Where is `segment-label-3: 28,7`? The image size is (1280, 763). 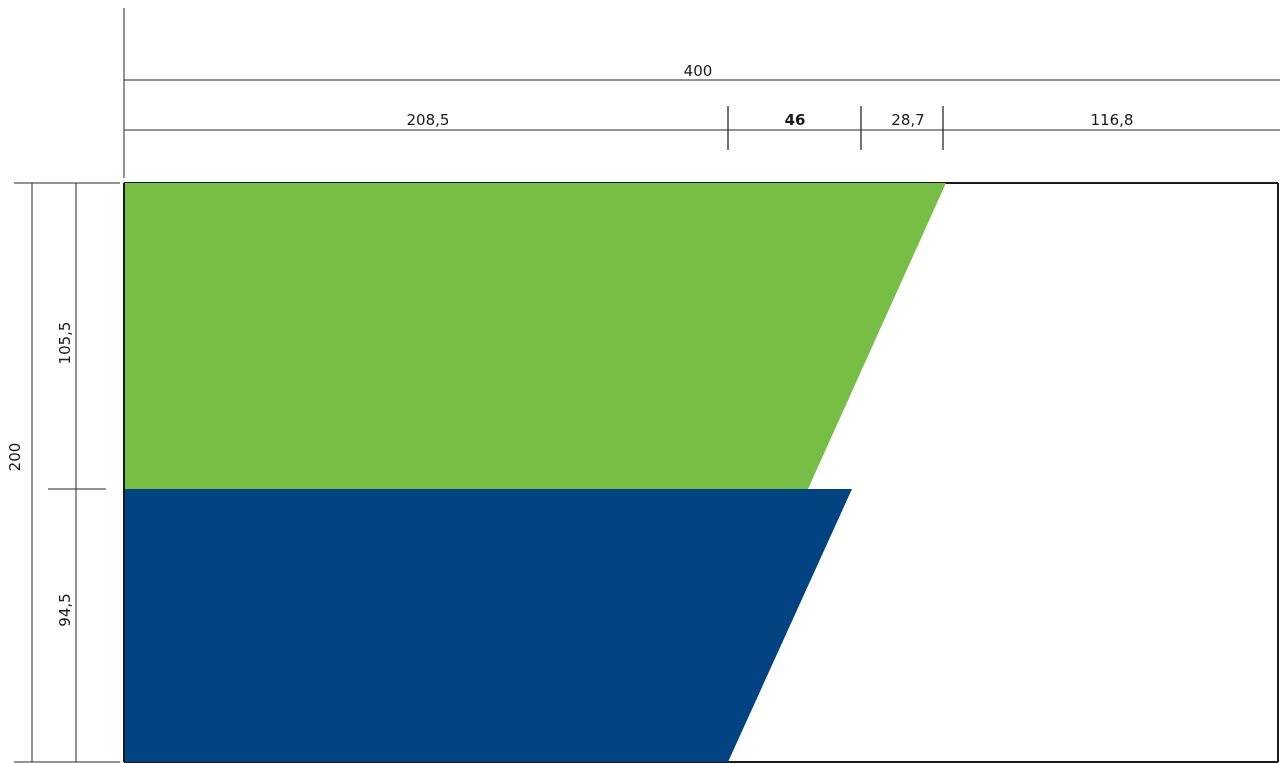 segment-label-3: 28,7 is located at coordinates (907, 120).